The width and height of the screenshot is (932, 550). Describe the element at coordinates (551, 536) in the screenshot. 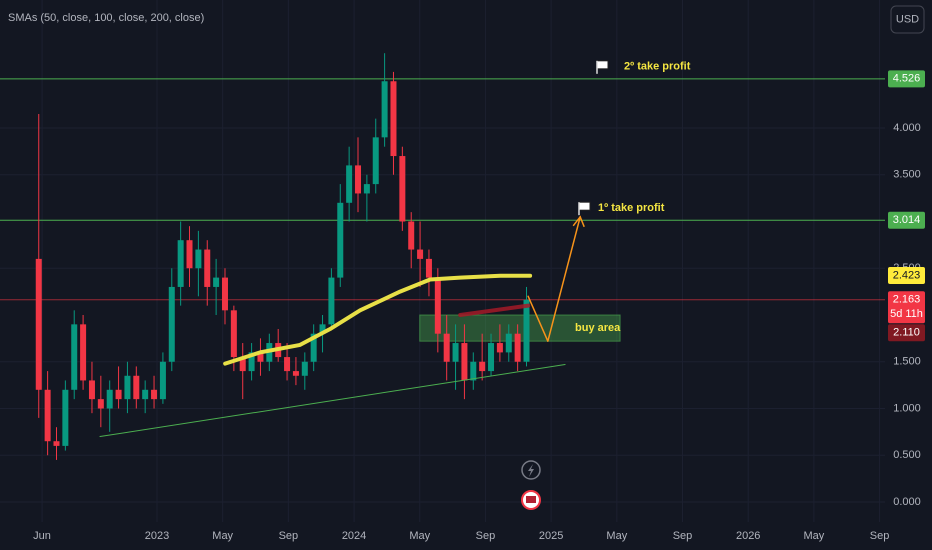

I see `x-tick-label: 2025` at that location.